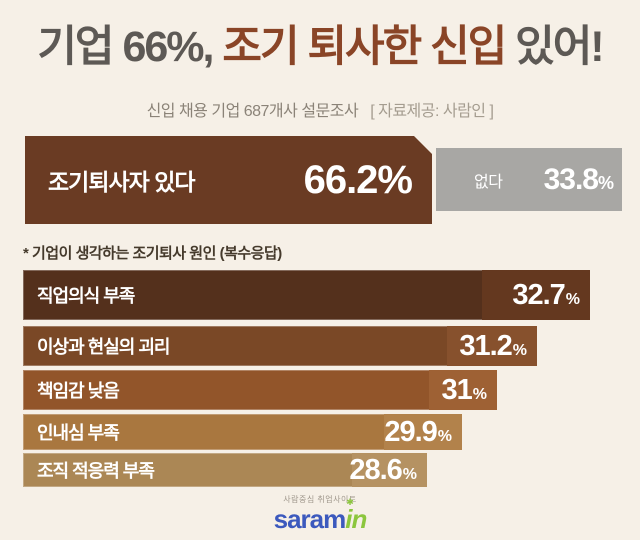 This screenshot has height=540, width=640. Describe the element at coordinates (488, 182) in the screenshot. I see `no-bar-label: 없다` at that location.